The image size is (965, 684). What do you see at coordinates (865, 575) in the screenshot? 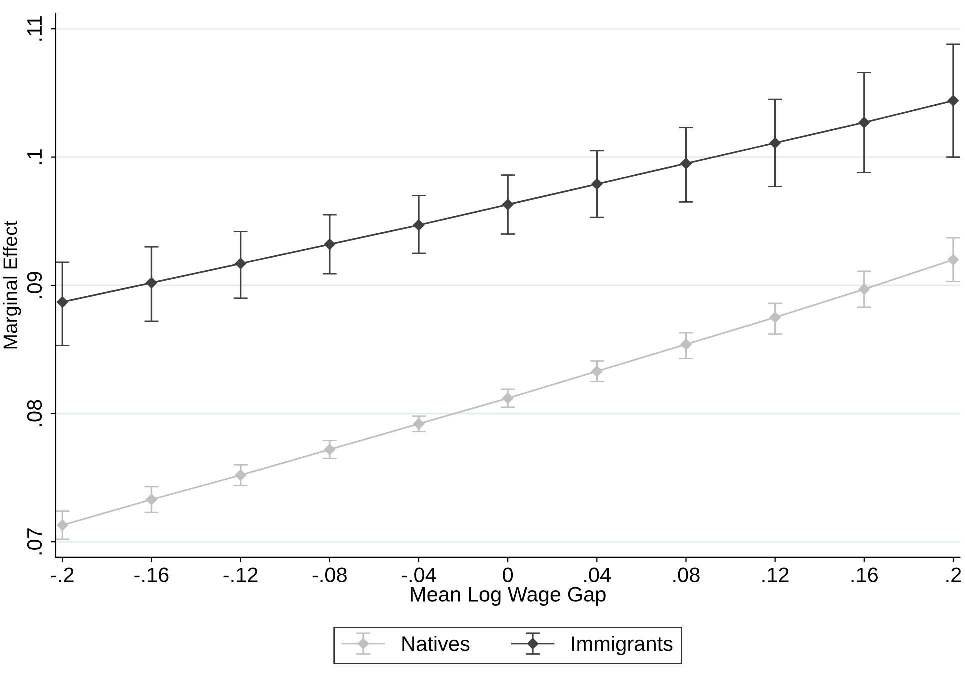
I see `x-tick-label: .16` at bounding box center [865, 575].